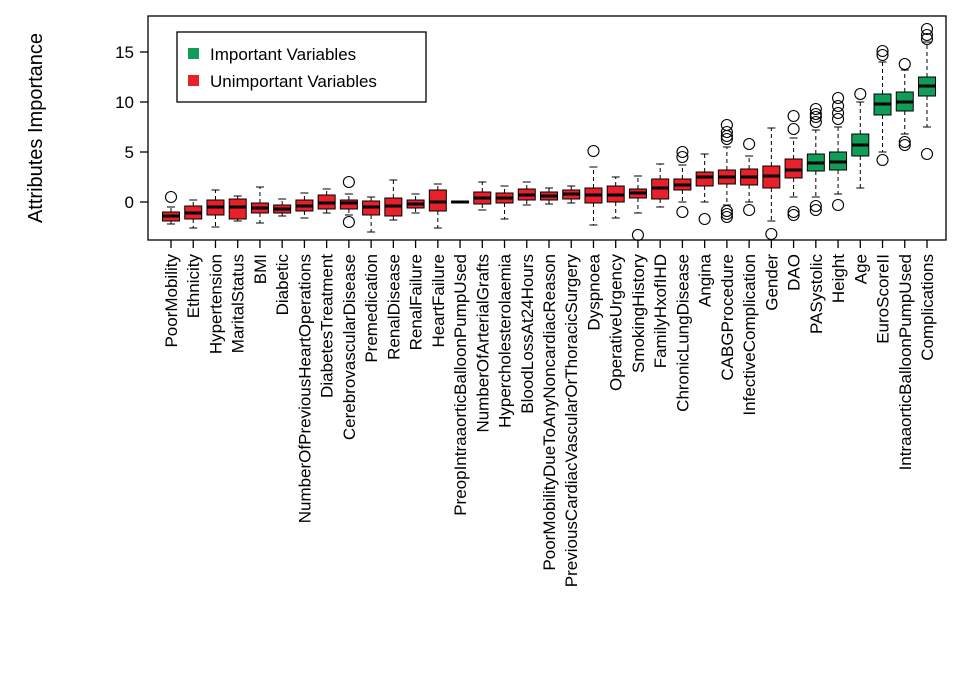 This screenshot has height=698, width=958. What do you see at coordinates (371, 308) in the screenshot?
I see `x-tick-label: Premedication` at bounding box center [371, 308].